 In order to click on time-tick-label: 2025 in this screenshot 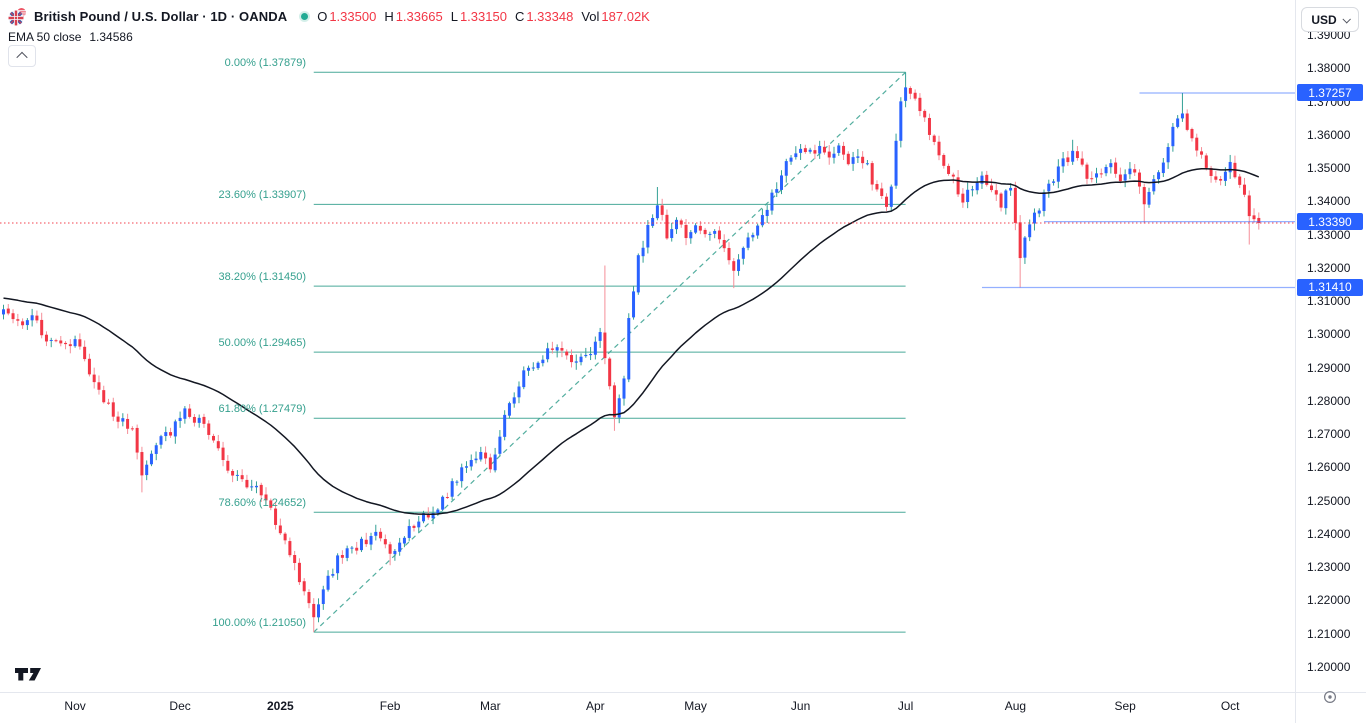, I will do `click(280, 706)`.